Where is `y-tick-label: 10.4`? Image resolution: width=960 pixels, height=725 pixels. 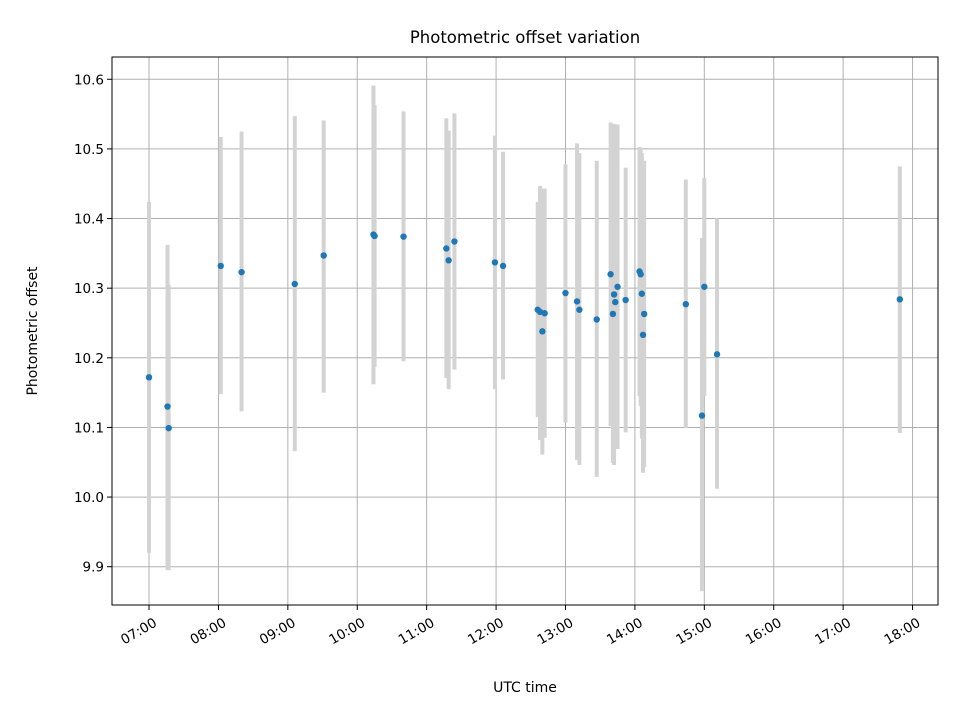
y-tick-label: 10.4 is located at coordinates (89, 220).